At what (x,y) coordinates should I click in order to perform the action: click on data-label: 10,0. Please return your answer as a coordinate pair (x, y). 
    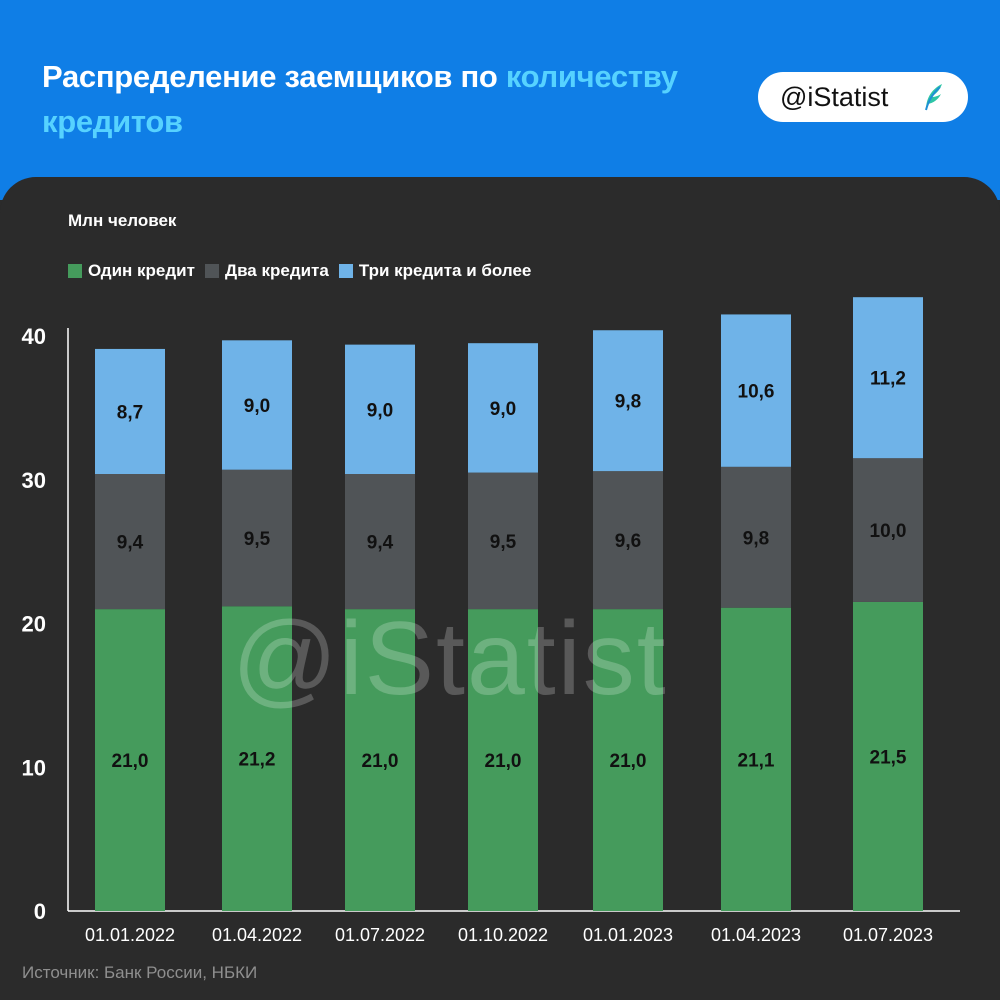
    Looking at the image, I should click on (888, 531).